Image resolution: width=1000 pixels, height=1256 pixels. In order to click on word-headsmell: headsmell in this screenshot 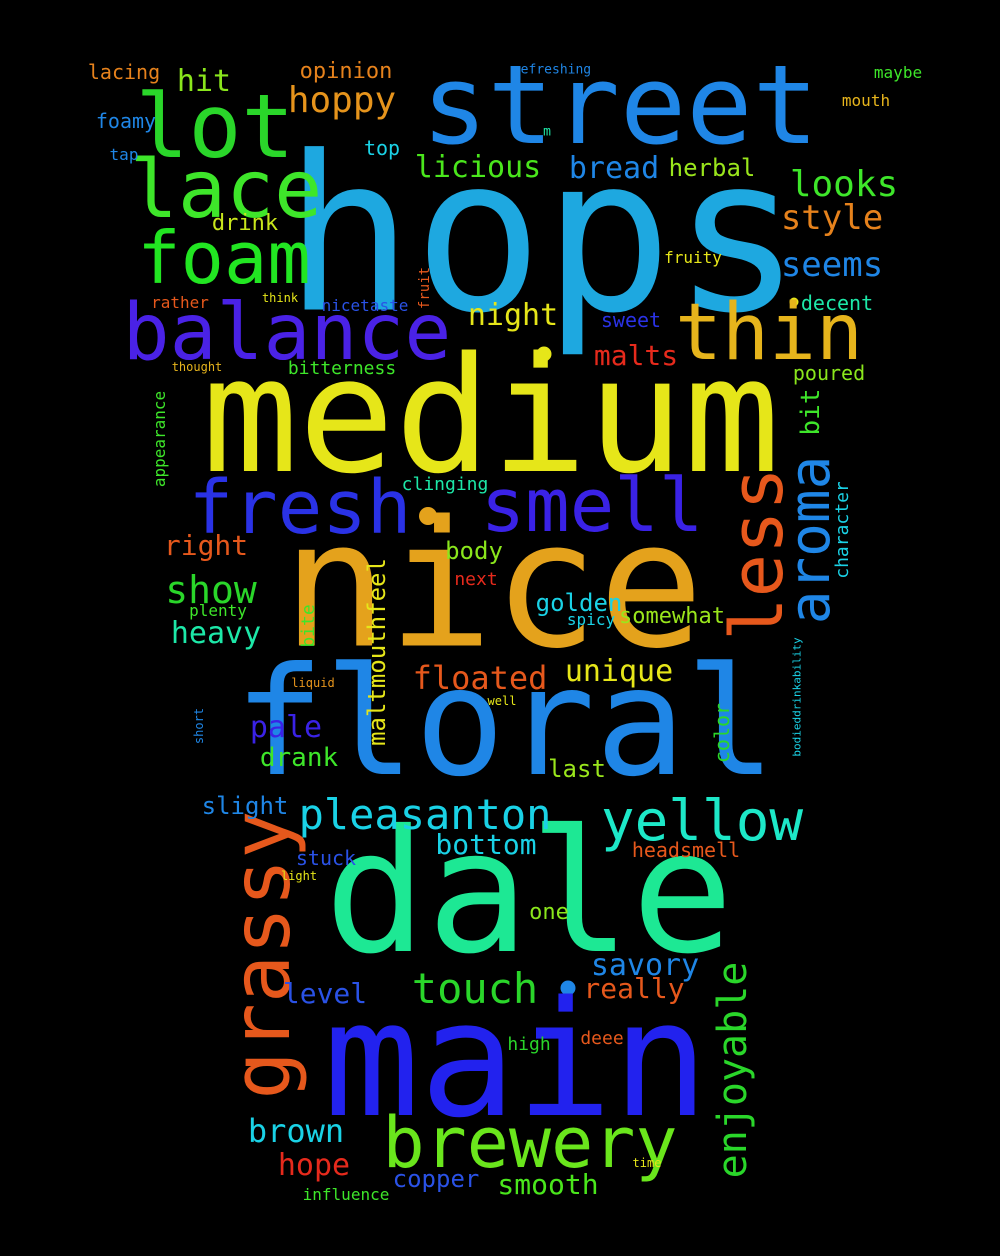, I will do `click(686, 850)`.